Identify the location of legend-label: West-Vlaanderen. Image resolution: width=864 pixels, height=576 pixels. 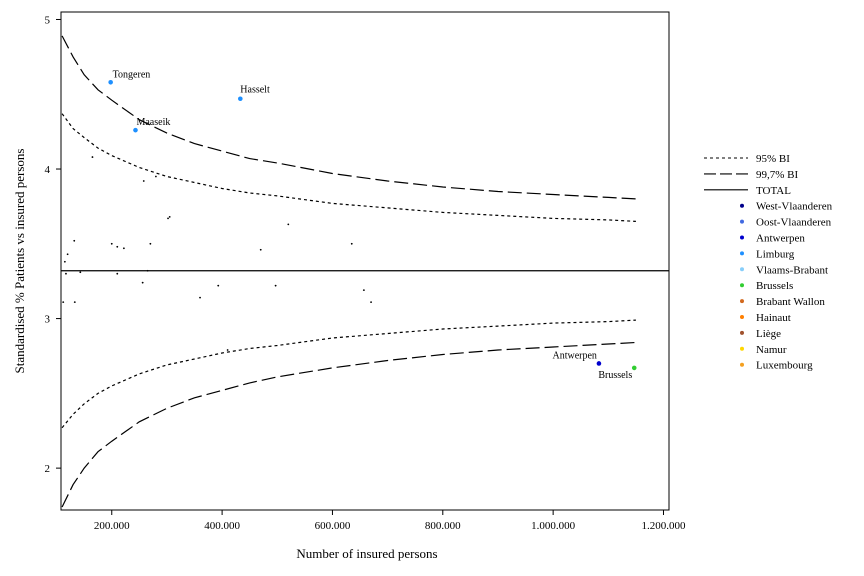
(794, 207).